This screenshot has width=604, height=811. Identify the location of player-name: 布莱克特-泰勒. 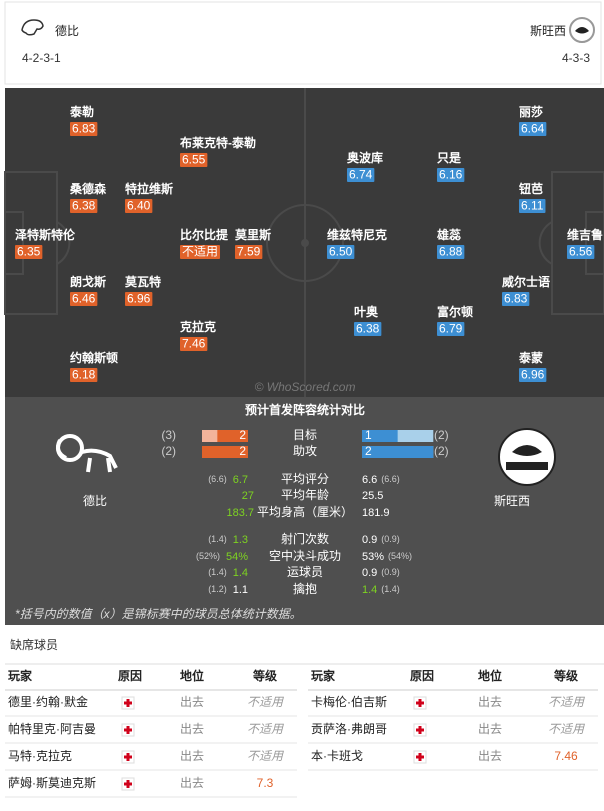
(218, 142).